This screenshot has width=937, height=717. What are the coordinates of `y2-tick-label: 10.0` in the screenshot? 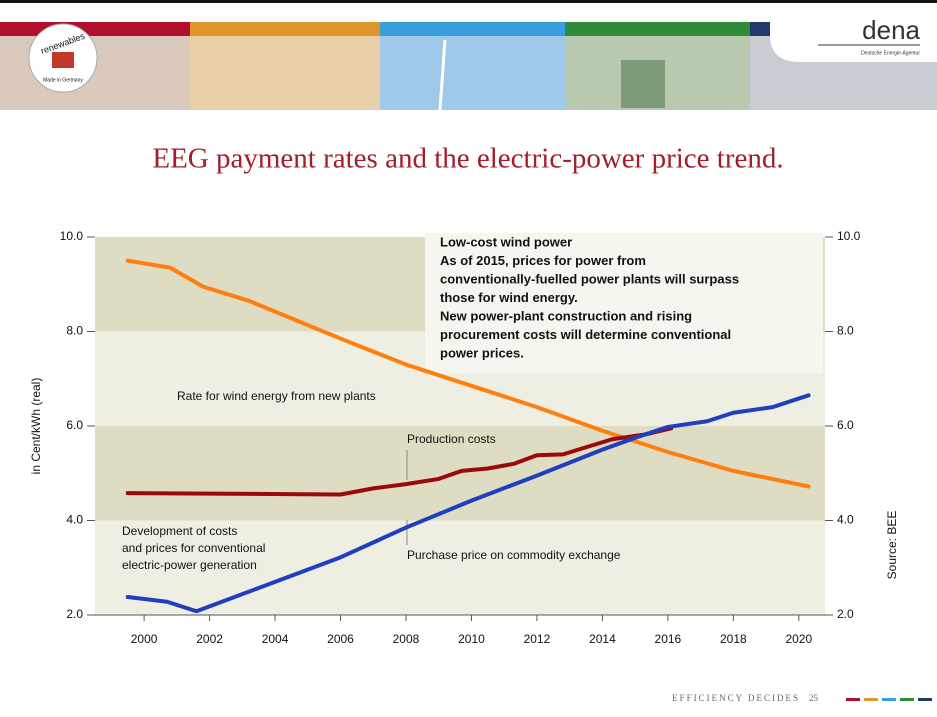 It's located at (849, 236).